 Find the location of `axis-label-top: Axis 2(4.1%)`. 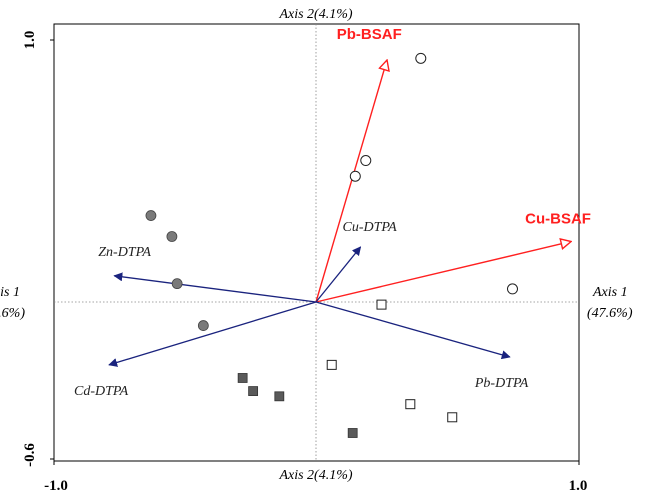

axis-label-top: Axis 2(4.1%) is located at coordinates (315, 14).